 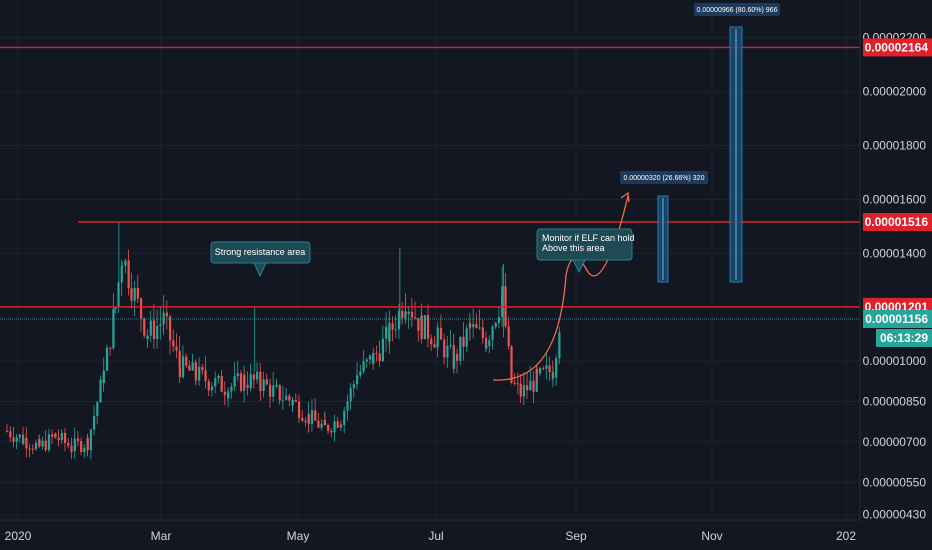 I want to click on level-price-tag, so click(x=897, y=222).